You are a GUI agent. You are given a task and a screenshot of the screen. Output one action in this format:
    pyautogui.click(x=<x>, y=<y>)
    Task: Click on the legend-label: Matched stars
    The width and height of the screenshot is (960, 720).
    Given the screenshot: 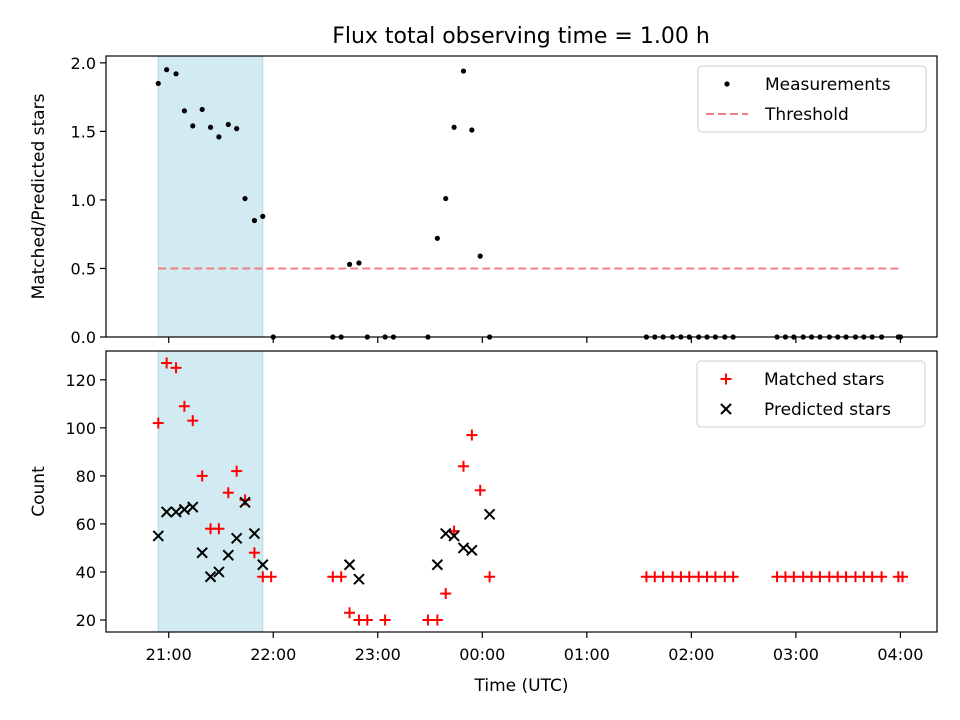 What is the action you would take?
    pyautogui.click(x=824, y=380)
    